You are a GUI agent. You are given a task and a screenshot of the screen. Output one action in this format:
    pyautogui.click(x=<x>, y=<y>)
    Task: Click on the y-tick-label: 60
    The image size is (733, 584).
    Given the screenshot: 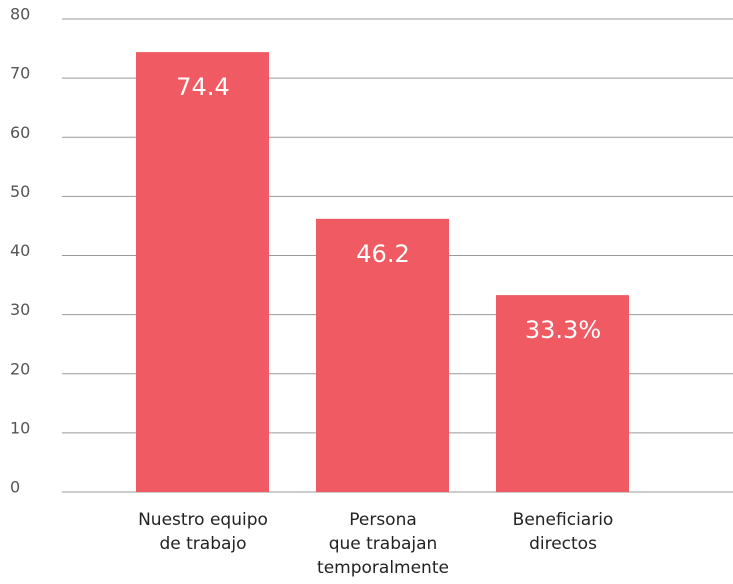 What is the action you would take?
    pyautogui.click(x=20, y=132)
    